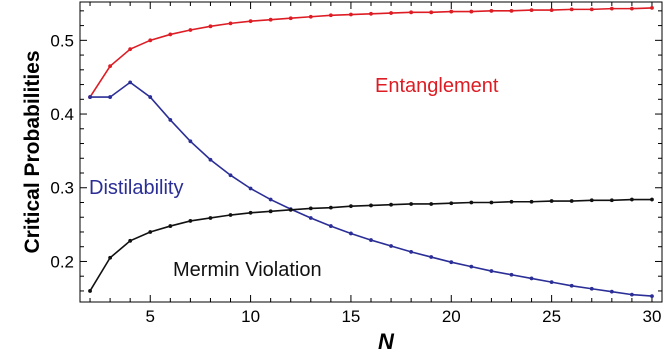 Image resolution: width=664 pixels, height=358 pixels. What do you see at coordinates (350, 316) in the screenshot?
I see `x-tick-label: 15` at bounding box center [350, 316].